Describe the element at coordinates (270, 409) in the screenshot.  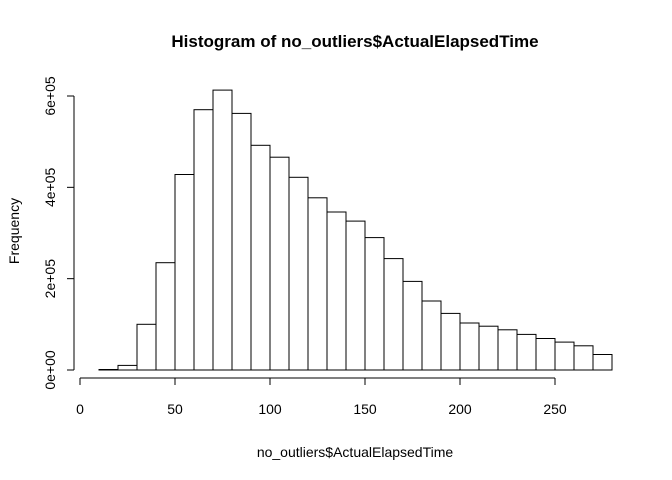
I see `x-tick-label: 100` at that location.